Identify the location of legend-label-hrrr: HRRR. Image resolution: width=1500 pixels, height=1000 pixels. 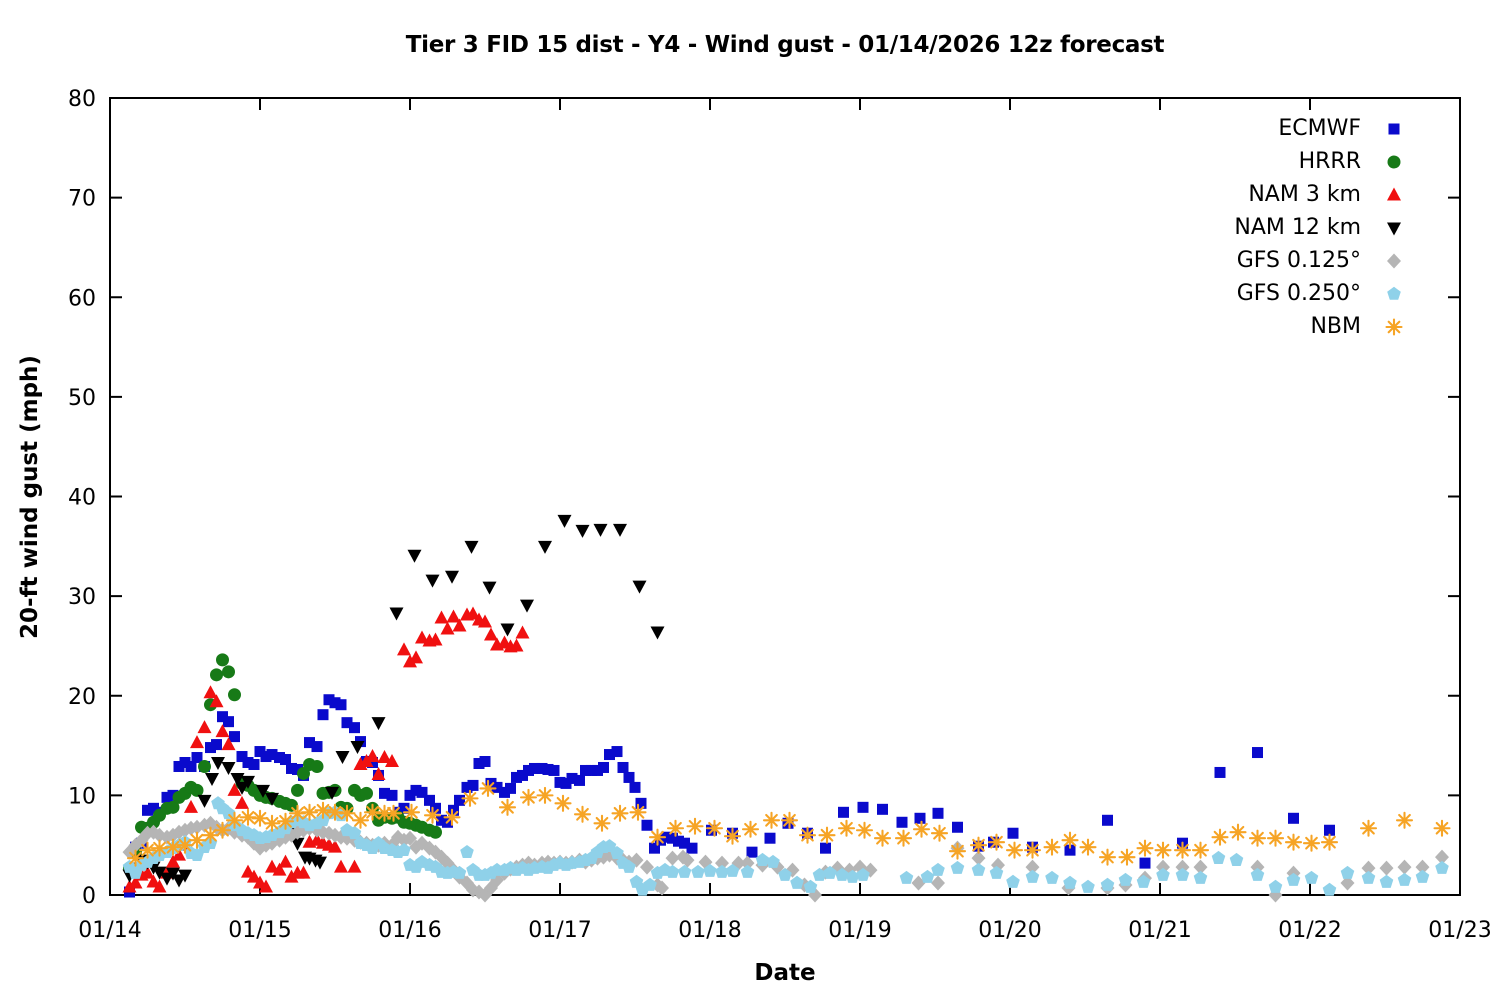
(1329, 161).